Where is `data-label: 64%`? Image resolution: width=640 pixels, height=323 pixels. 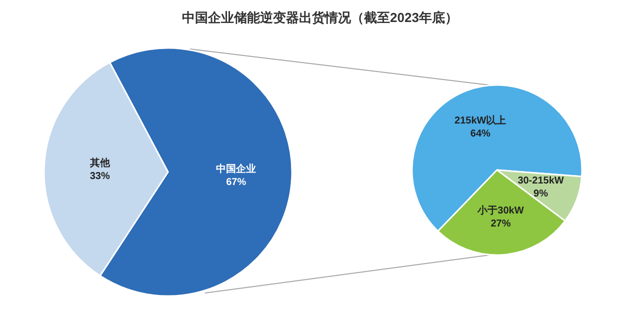 data-label: 64% is located at coordinates (480, 134).